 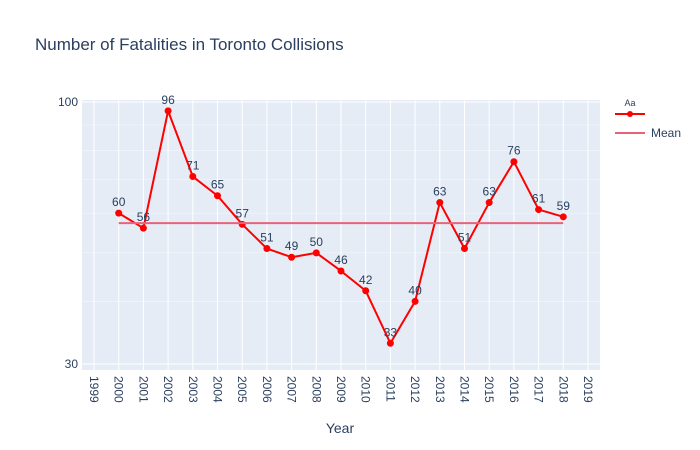 What do you see at coordinates (588, 389) in the screenshot?
I see `x-tick-label: 2019` at bounding box center [588, 389].